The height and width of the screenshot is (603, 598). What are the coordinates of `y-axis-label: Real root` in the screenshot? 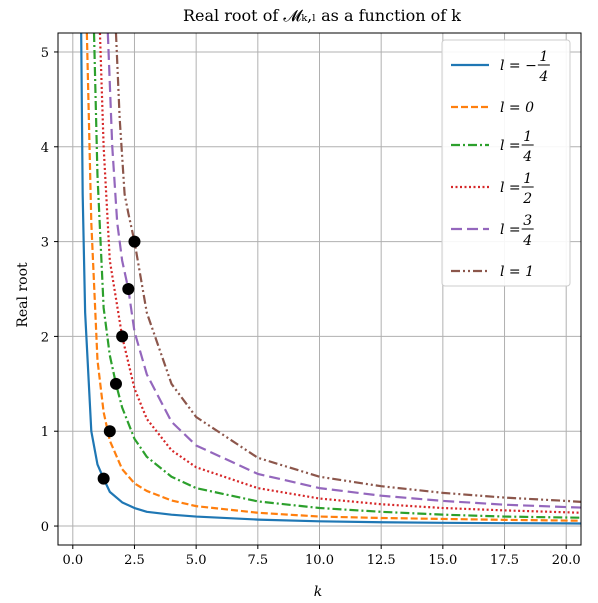 It's located at (23, 295).